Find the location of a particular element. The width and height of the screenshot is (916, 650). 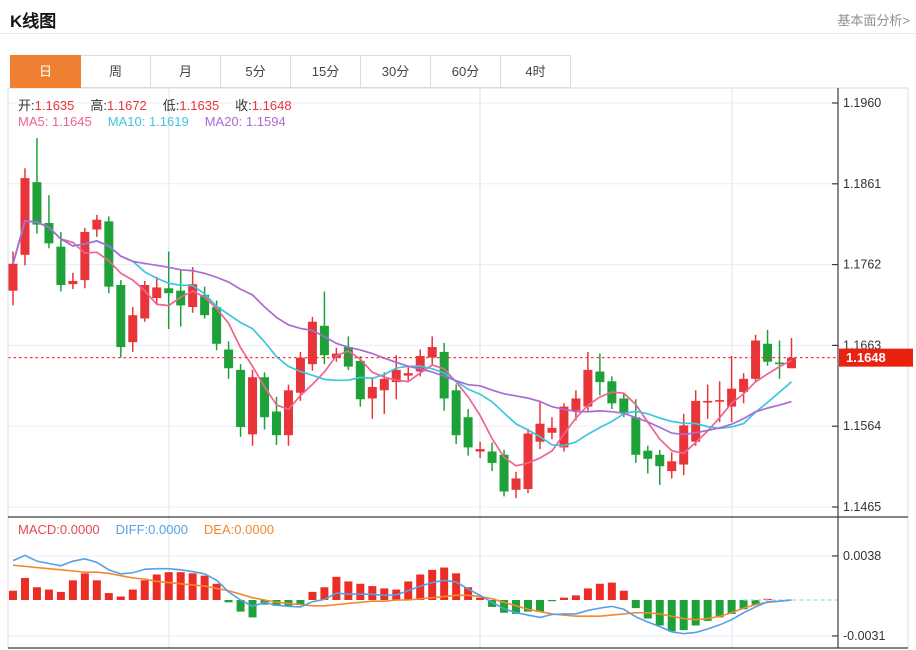

interval-tabbar: 日 周 月 5分 15分 30分 60分 4时 is located at coordinates (290, 71).